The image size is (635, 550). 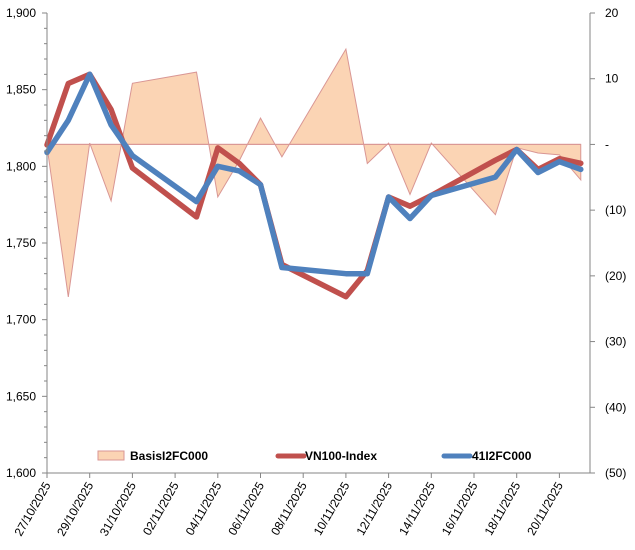 I want to click on right-tick-label: (10), so click(x=615, y=210).